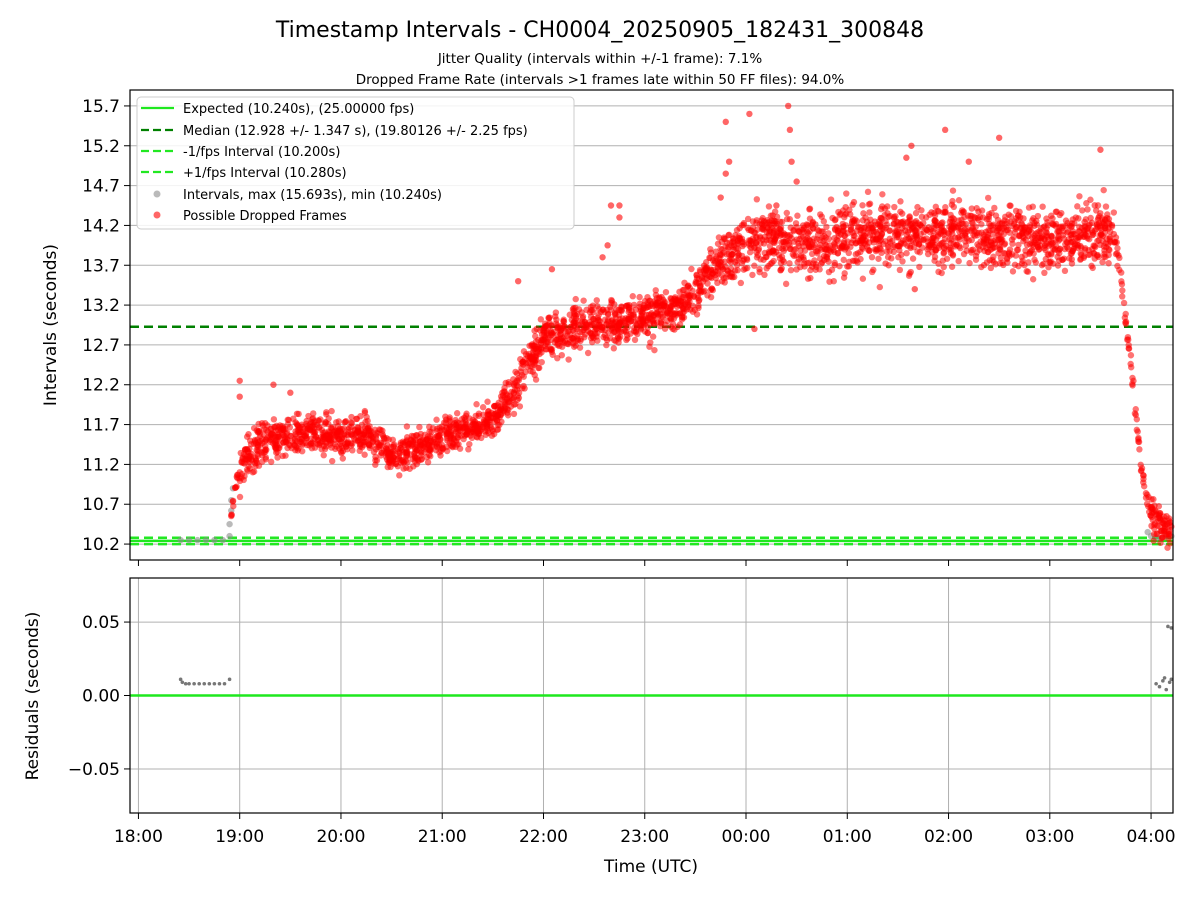  I want to click on bottom-y-tick-label: 0.05, so click(101, 623).